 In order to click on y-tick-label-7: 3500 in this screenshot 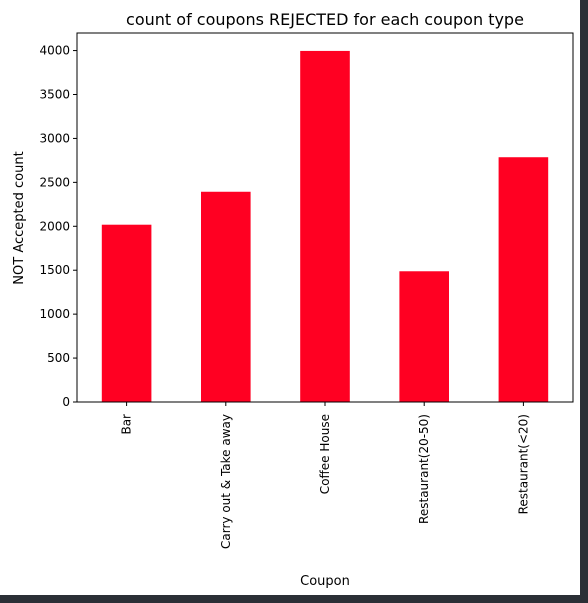, I will do `click(54, 95)`.